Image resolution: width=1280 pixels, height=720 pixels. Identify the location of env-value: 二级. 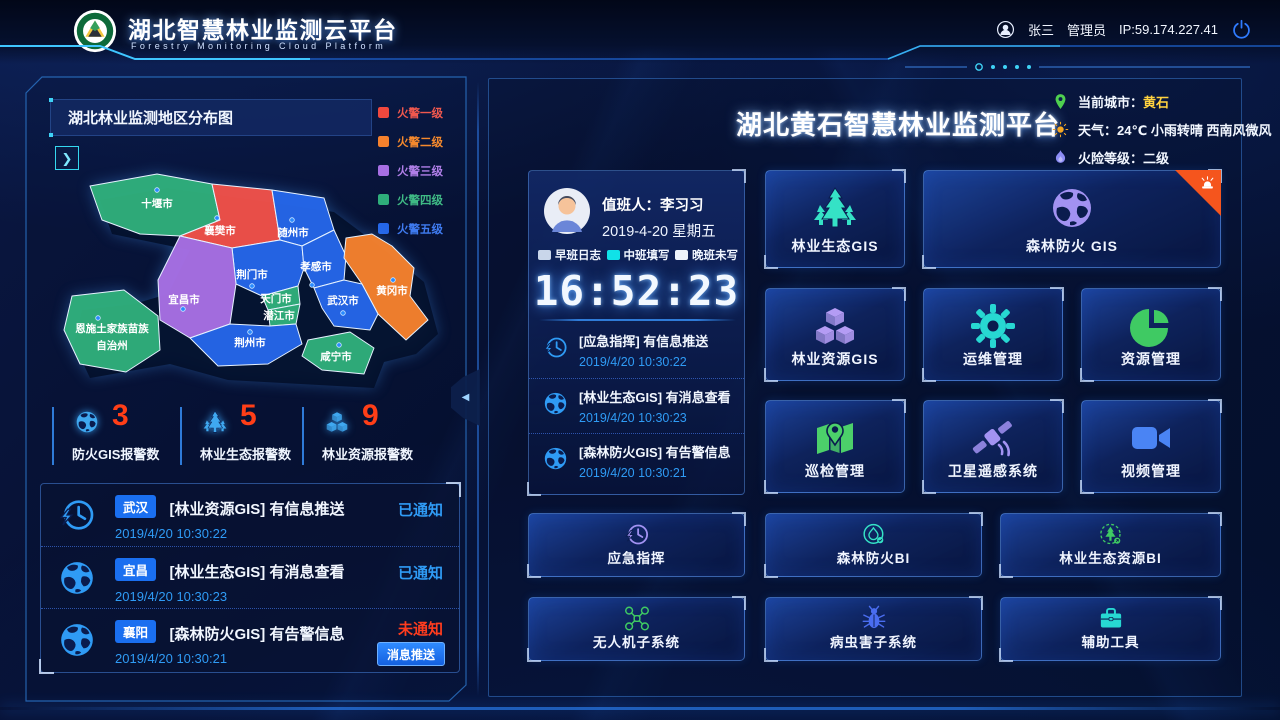
(1156, 158).